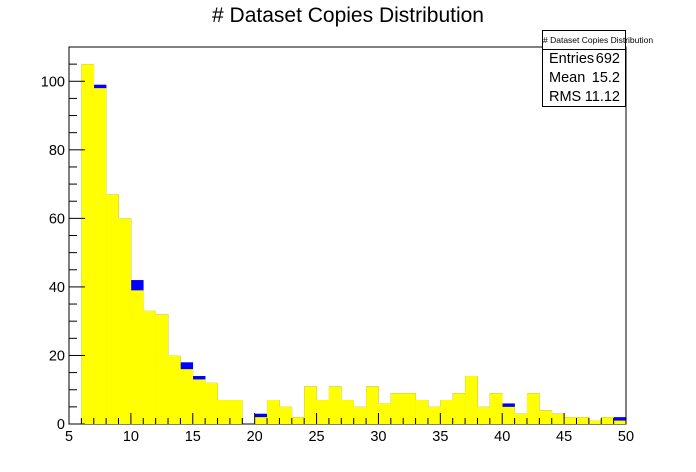 This screenshot has width=696, height=472. What do you see at coordinates (598, 40) in the screenshot?
I see `stats-title: # Dataset Copies Distribution` at bounding box center [598, 40].